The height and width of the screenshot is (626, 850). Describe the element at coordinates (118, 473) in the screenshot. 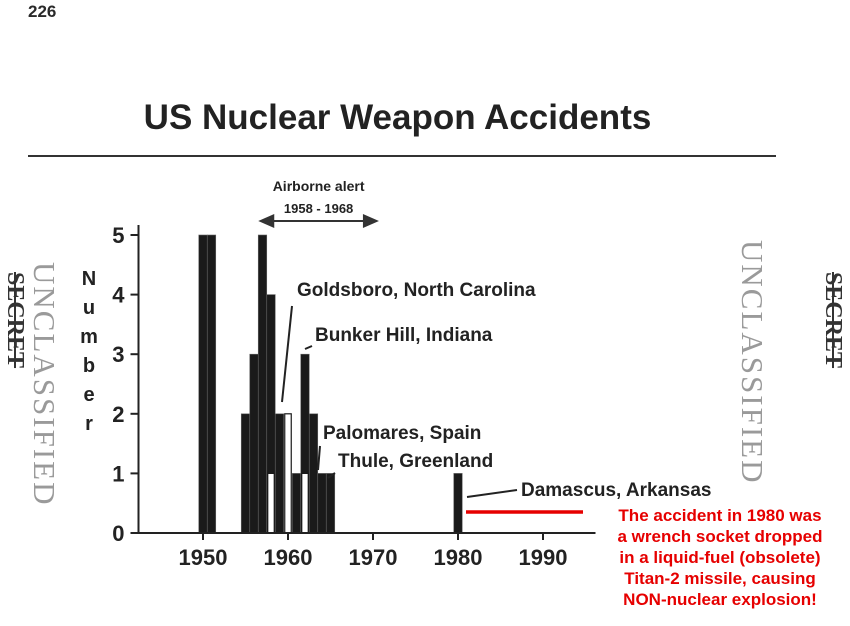

I see `y-tick-label: 1` at that location.